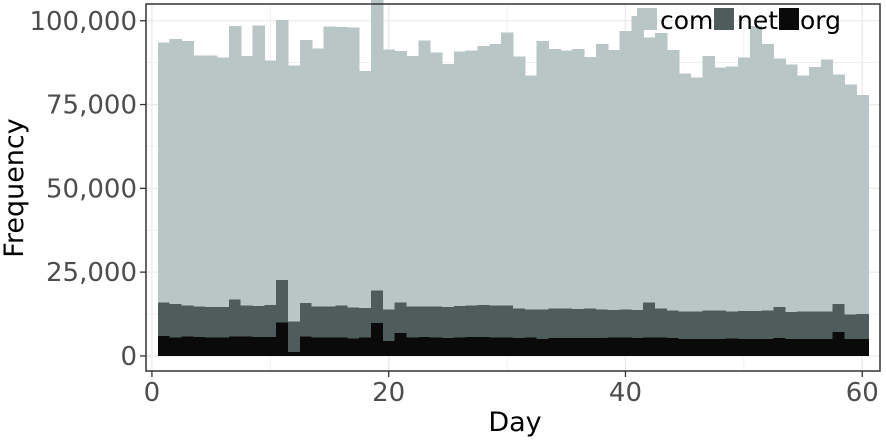 The image size is (886, 442). I want to click on legend-label-org: org, so click(820, 20).